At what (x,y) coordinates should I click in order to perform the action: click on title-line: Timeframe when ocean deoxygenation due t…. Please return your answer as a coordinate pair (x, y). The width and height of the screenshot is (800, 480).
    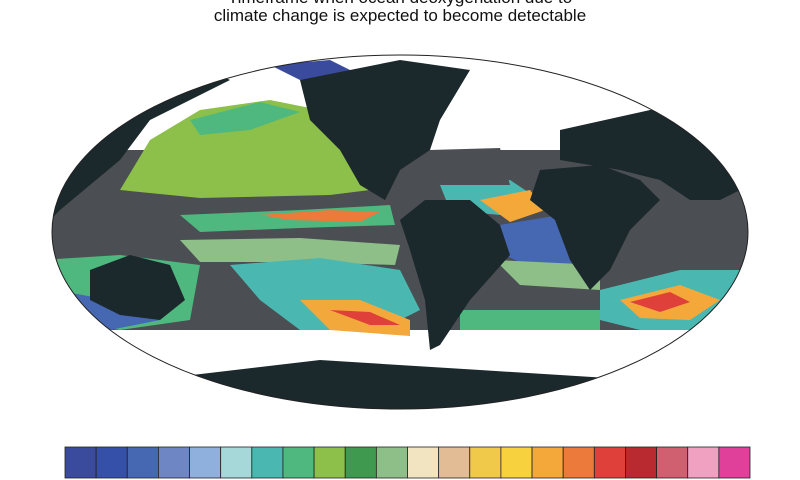
    Looking at the image, I should click on (400, 4).